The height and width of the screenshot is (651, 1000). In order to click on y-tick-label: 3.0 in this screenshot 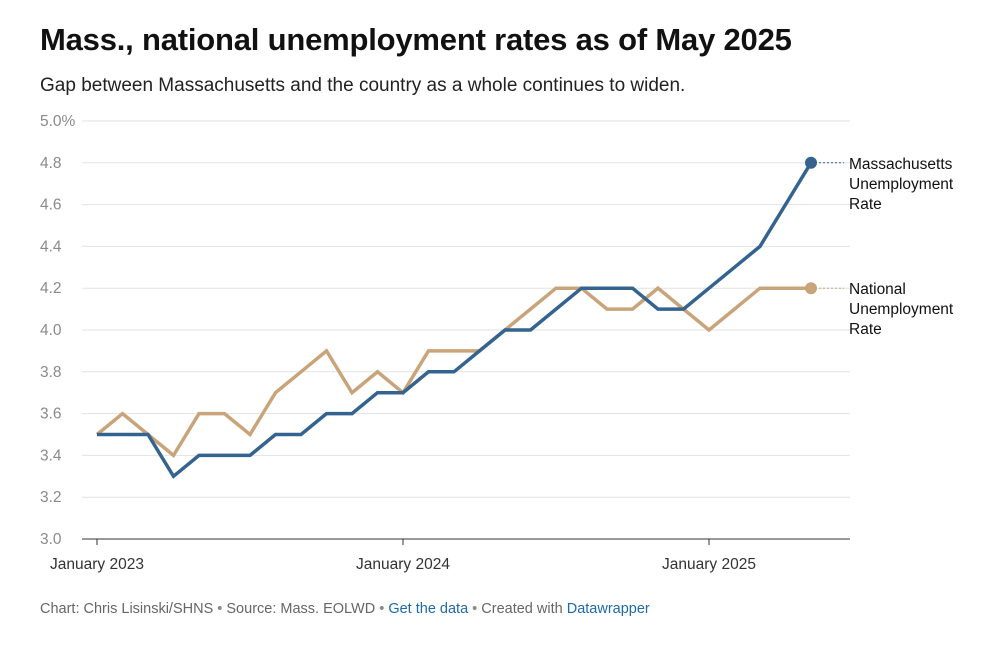, I will do `click(51, 539)`.